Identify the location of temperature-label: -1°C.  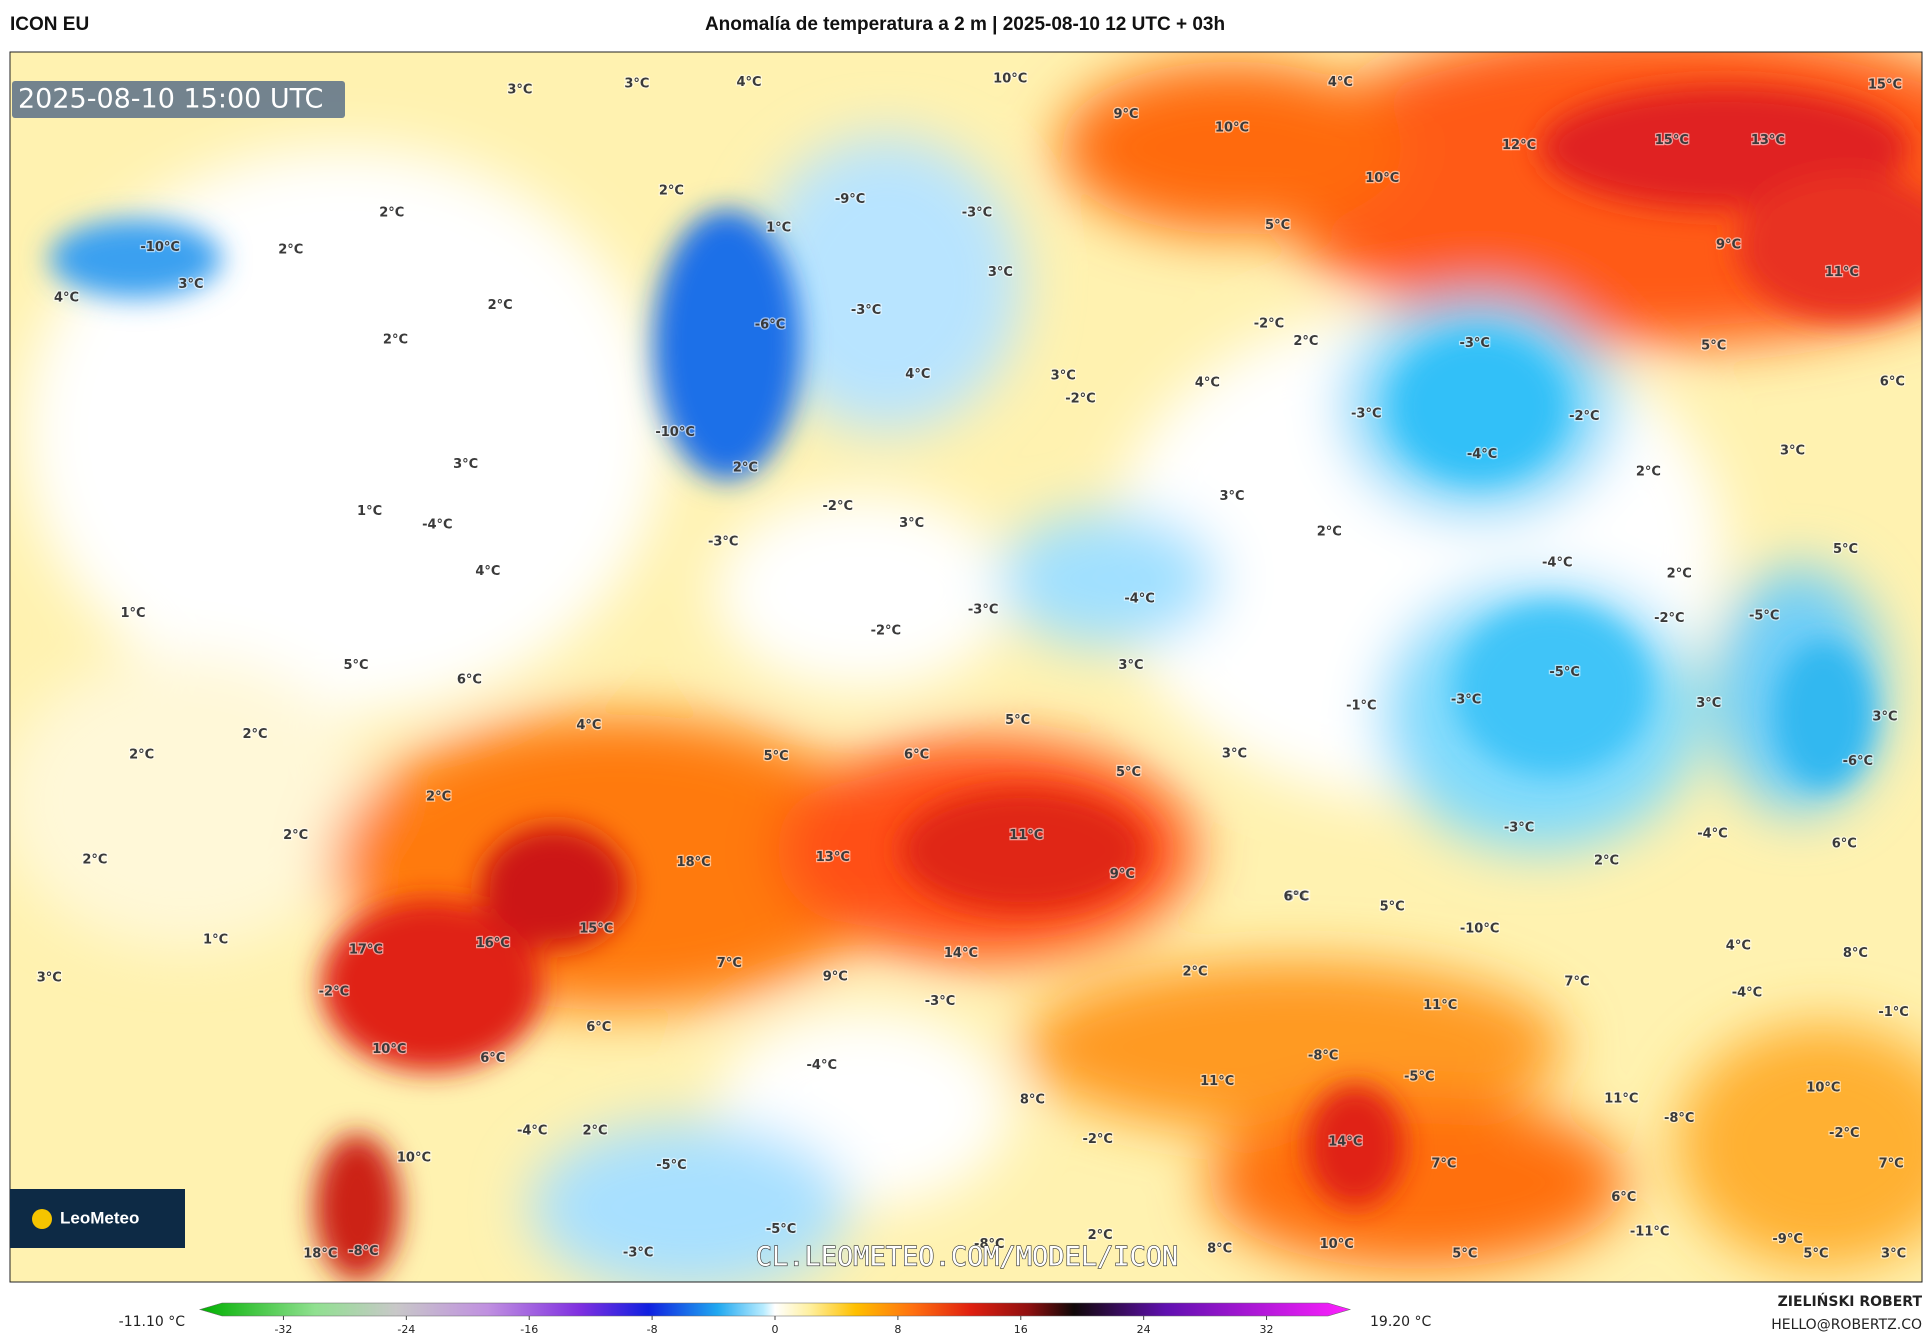
(1361, 705).